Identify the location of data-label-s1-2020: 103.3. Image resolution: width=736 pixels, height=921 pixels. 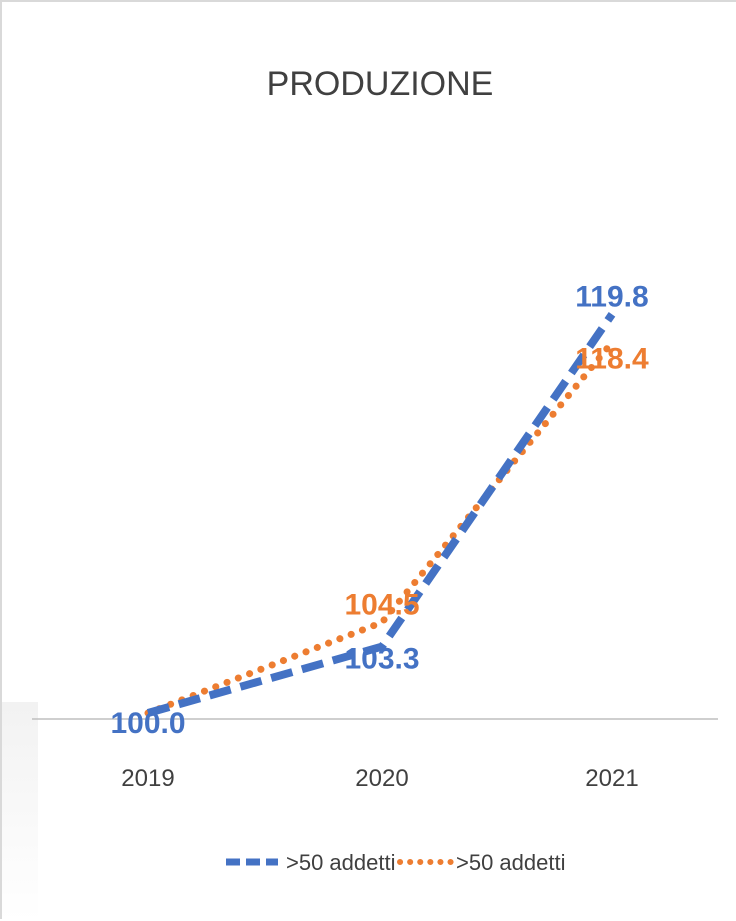
(381, 659).